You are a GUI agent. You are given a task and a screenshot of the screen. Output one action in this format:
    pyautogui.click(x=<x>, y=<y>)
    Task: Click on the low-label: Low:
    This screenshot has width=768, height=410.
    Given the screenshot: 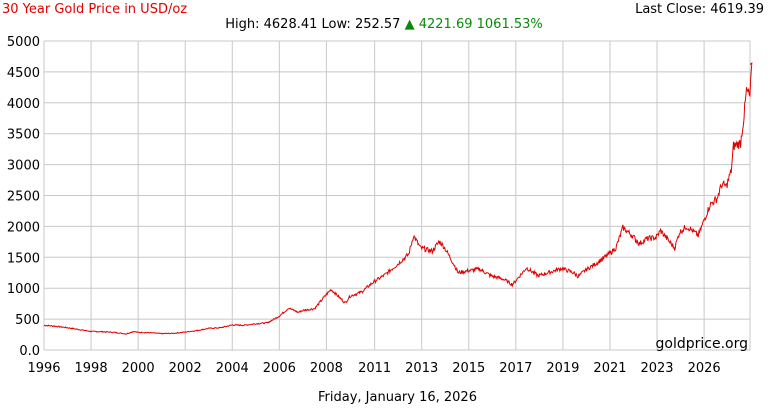 What is the action you would take?
    pyautogui.click(x=336, y=24)
    